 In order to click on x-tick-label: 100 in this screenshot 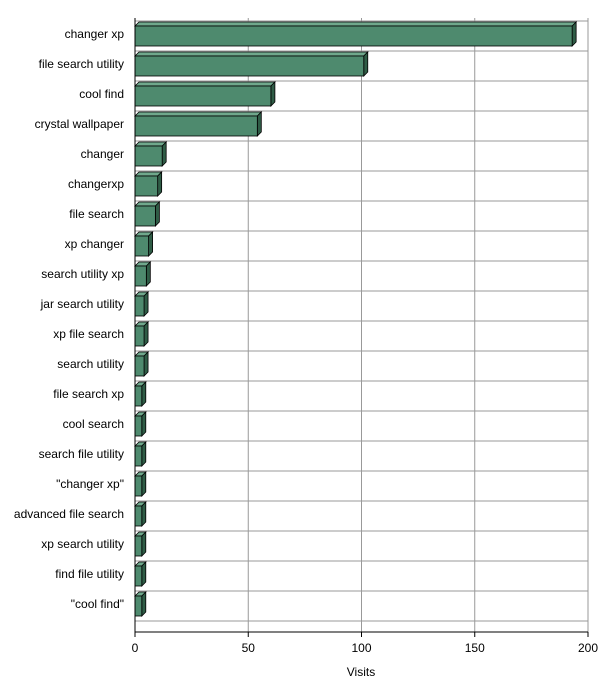, I will do `click(361, 648)`.